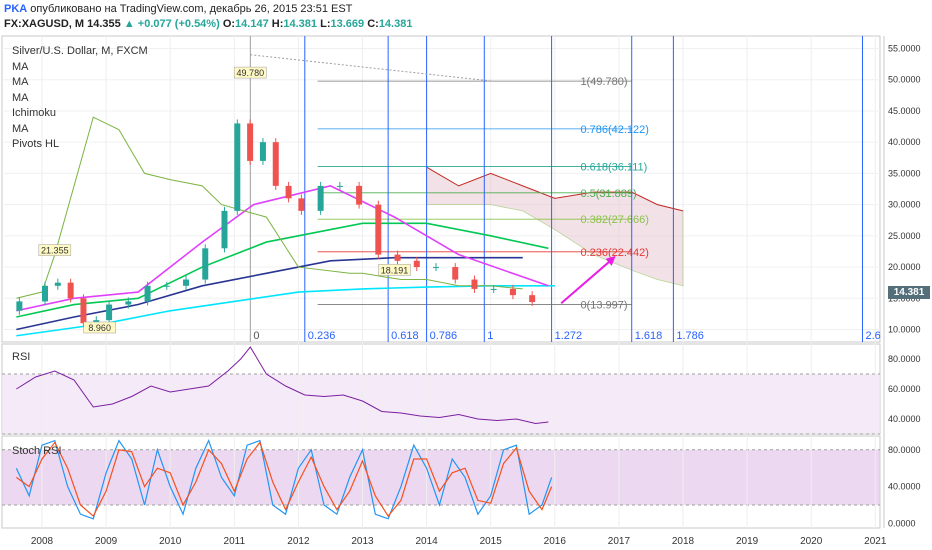 Image resolution: width=932 pixels, height=550 pixels. What do you see at coordinates (42, 541) in the screenshot?
I see `x-tick-2008: 2008` at bounding box center [42, 541].